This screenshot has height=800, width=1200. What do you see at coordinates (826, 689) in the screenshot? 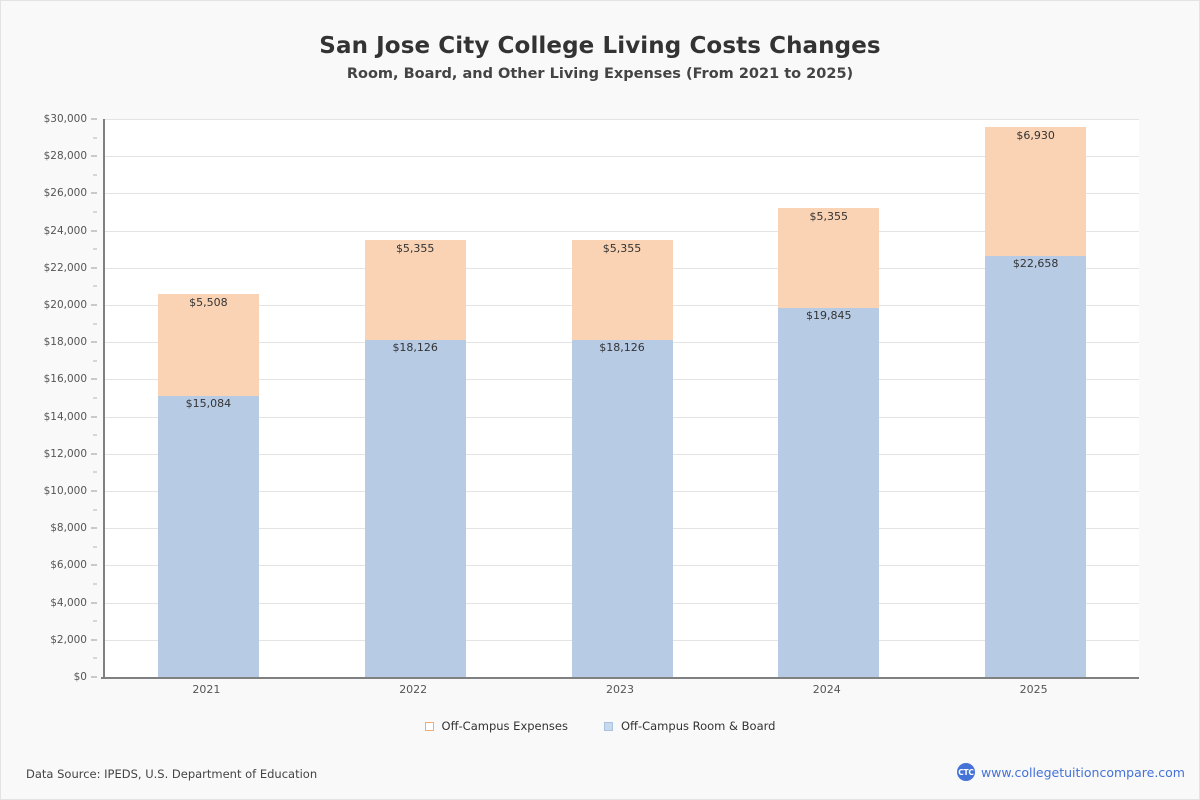
I see `x-axis-tick-label: 2024` at bounding box center [826, 689].